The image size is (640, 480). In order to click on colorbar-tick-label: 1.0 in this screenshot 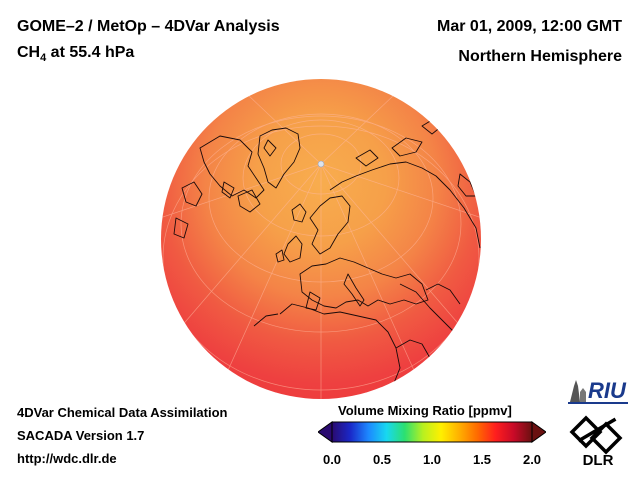, I will do `click(432, 459)`.